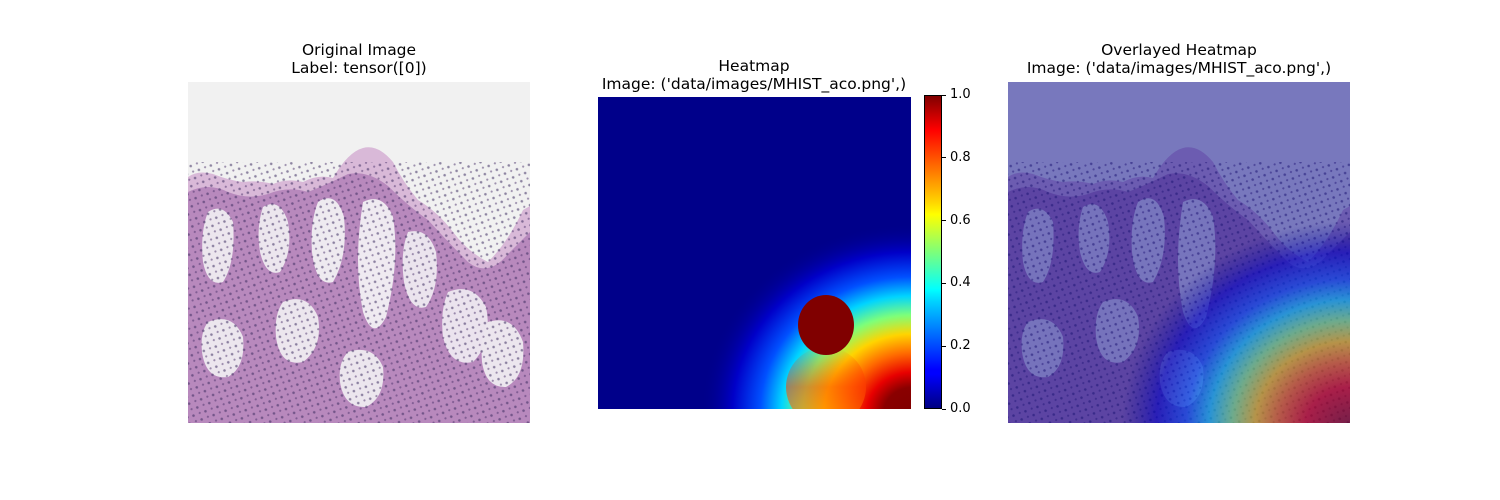 The height and width of the screenshot is (500, 1500). I want to click on colorbar-tick-label: 0.6, so click(960, 220).